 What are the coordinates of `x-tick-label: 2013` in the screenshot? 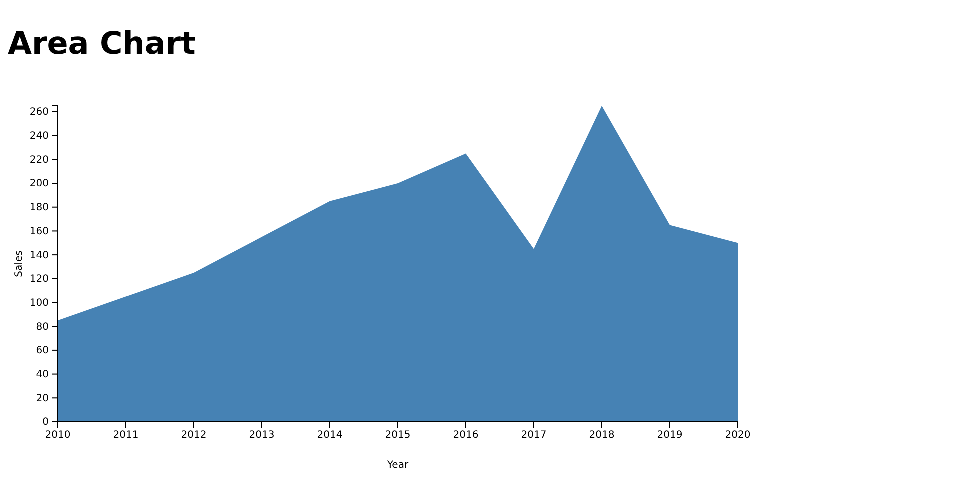 It's located at (262, 436).